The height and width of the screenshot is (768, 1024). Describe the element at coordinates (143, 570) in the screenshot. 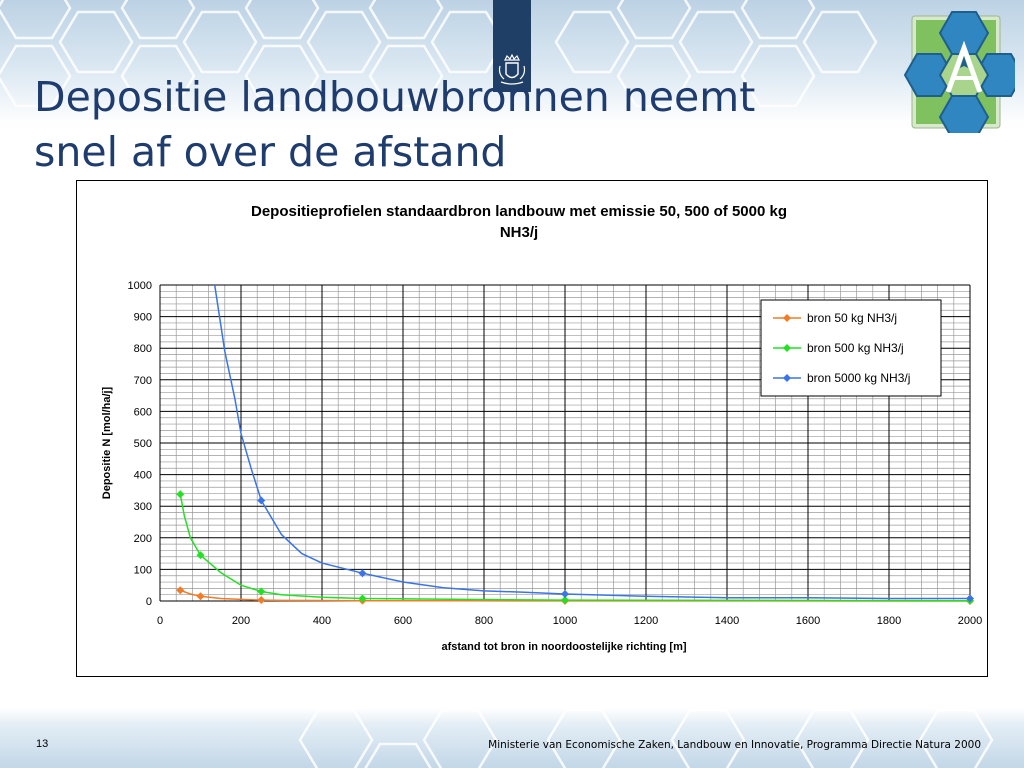

I see `y-tick-label: 100` at that location.